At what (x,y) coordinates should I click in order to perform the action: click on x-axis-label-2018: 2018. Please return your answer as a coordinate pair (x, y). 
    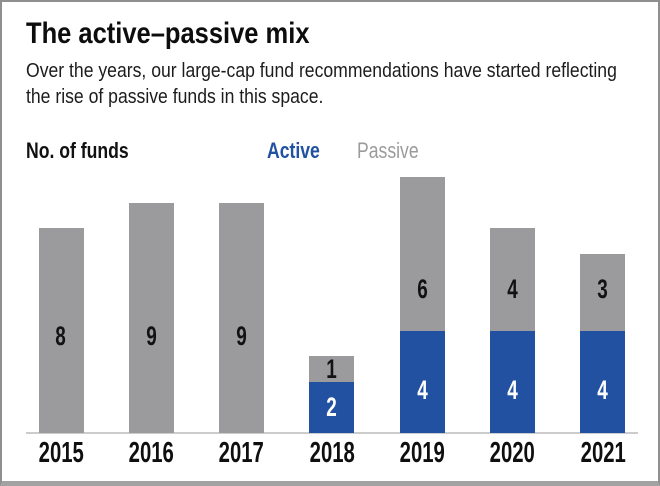
    Looking at the image, I should click on (332, 452).